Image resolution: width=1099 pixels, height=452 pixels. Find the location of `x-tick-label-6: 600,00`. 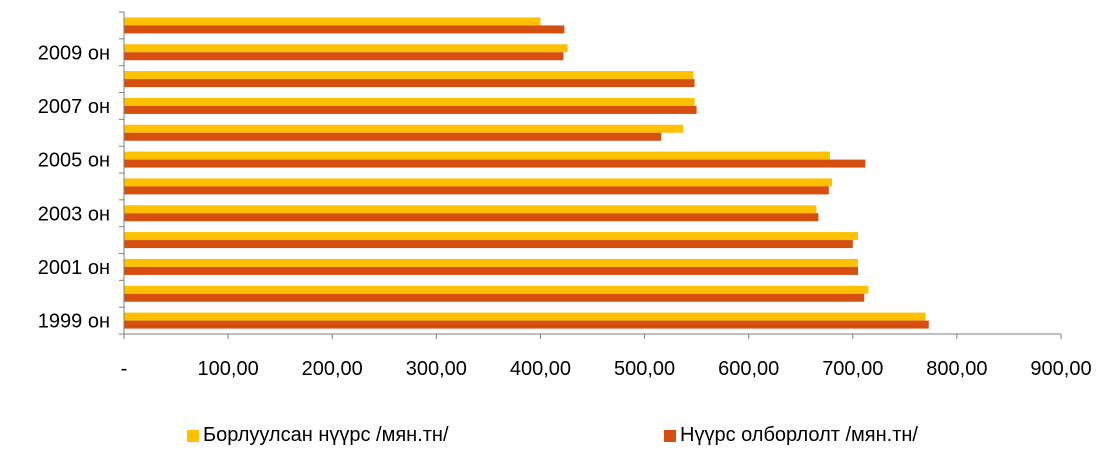

x-tick-label-6: 600,00 is located at coordinates (748, 369).